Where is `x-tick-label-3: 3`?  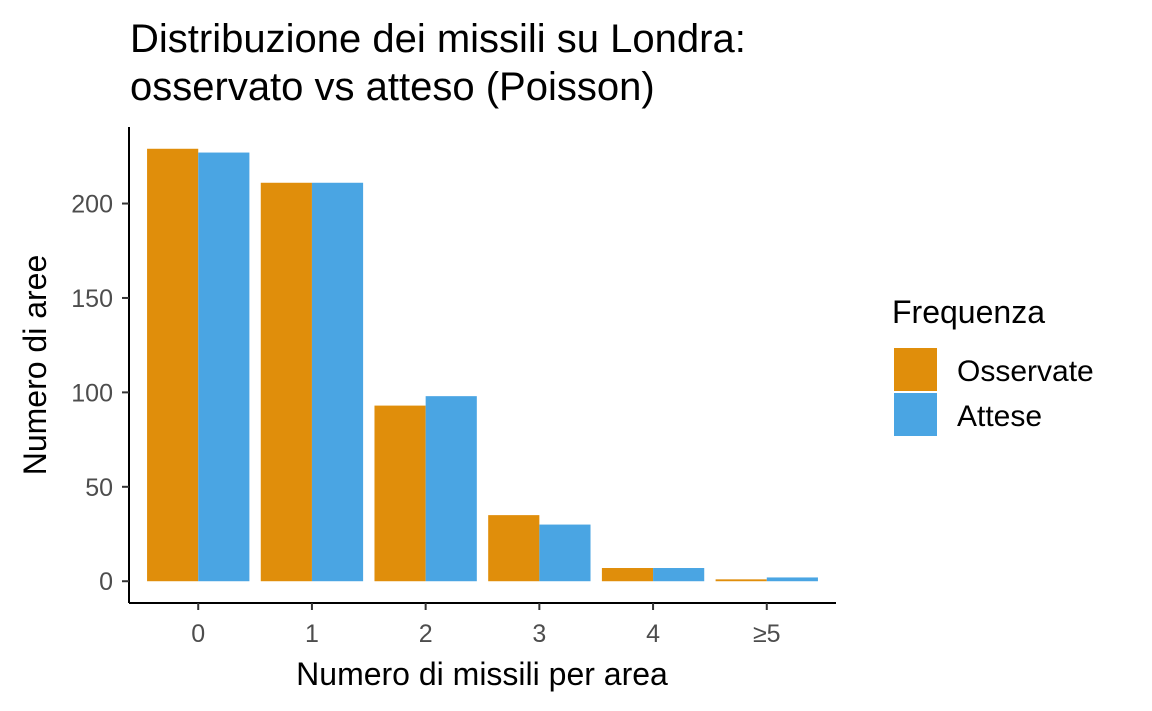
x-tick-label-3: 3 is located at coordinates (539, 634).